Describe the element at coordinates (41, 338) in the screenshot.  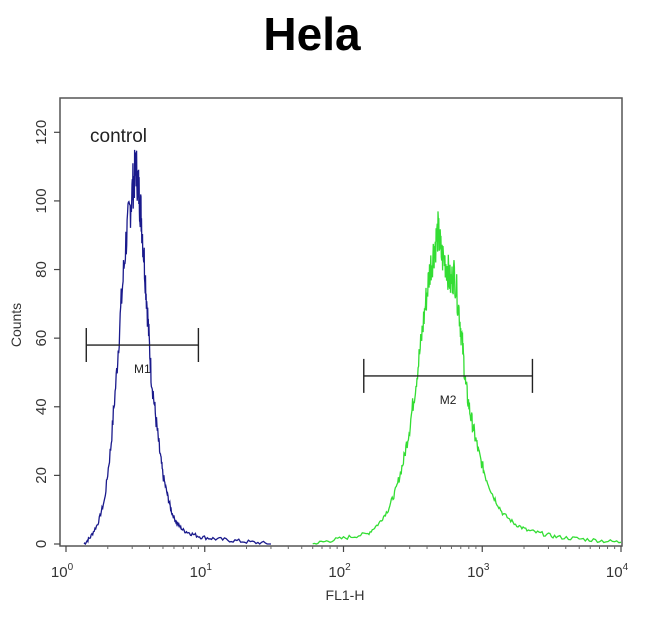
I see `y-tick-label: 60` at that location.